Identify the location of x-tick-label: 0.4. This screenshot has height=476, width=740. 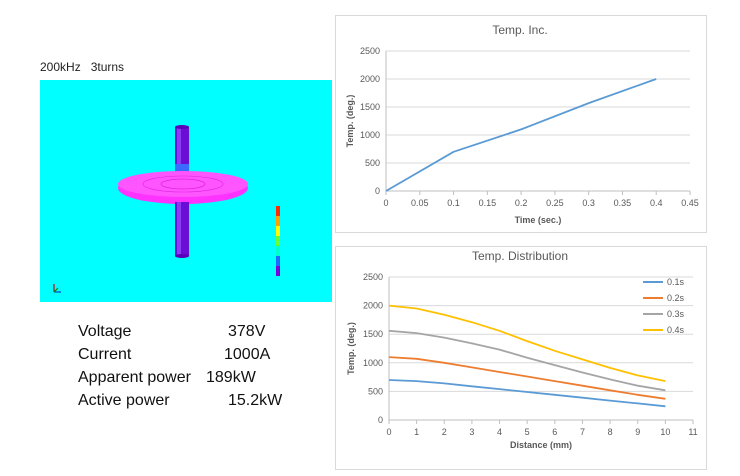
(656, 203).